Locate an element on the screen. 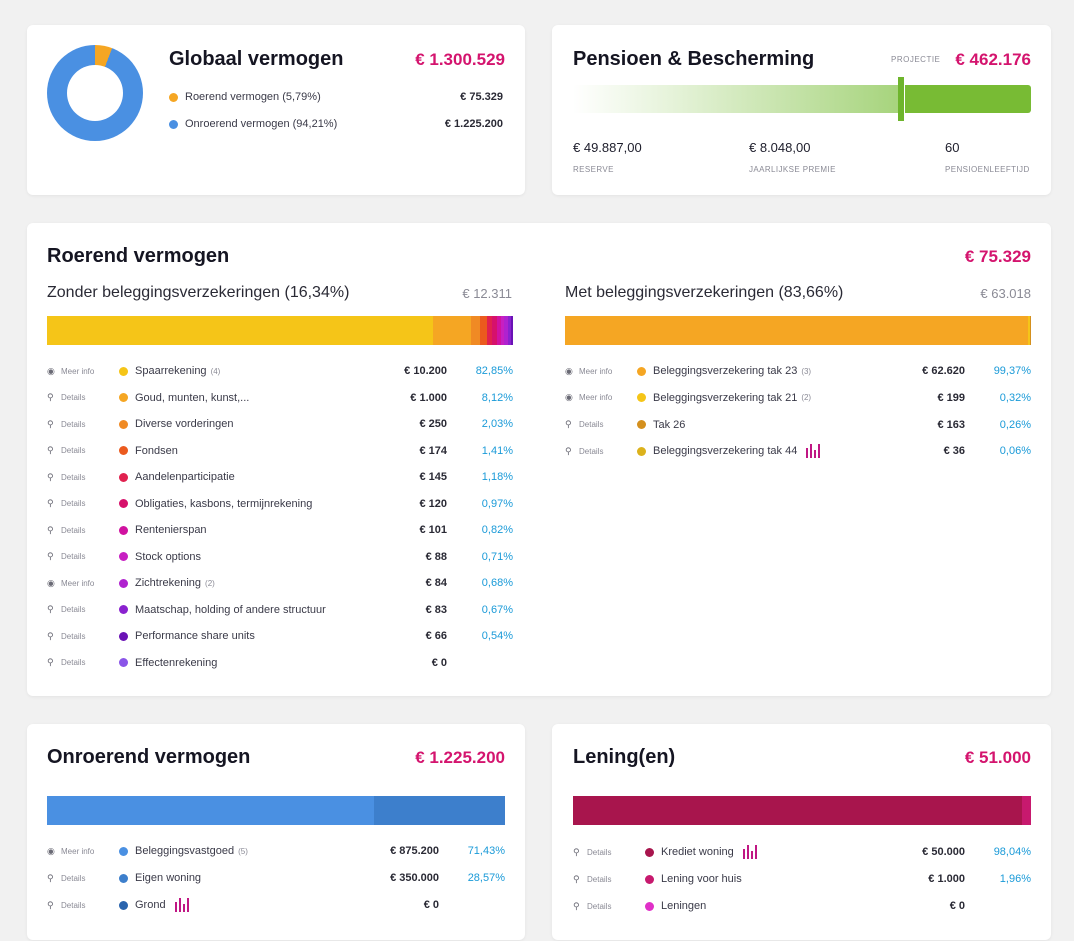  item-label: Performance share units is located at coordinates (195, 636).